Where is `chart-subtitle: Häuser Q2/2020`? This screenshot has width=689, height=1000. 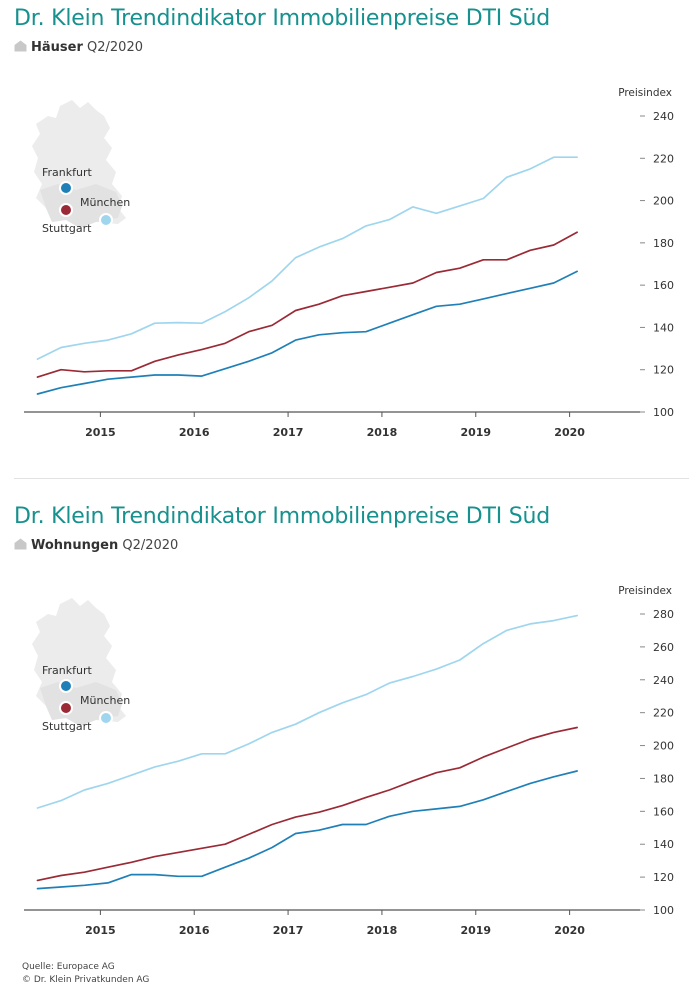 chart-subtitle: Häuser Q2/2020 is located at coordinates (78, 47).